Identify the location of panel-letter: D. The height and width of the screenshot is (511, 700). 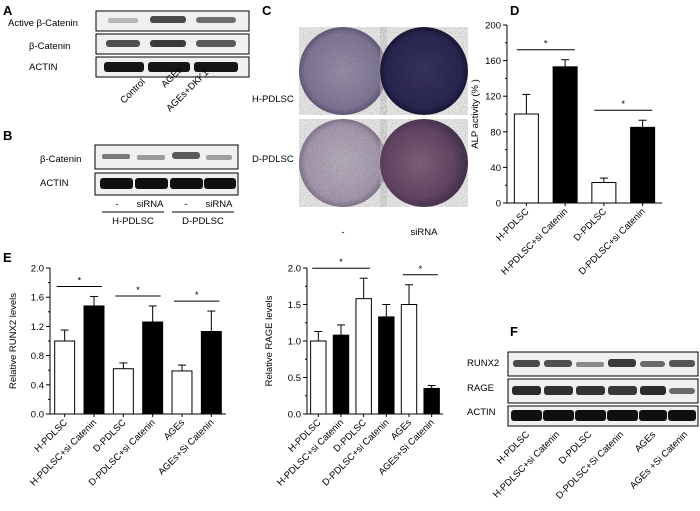
(514, 10).